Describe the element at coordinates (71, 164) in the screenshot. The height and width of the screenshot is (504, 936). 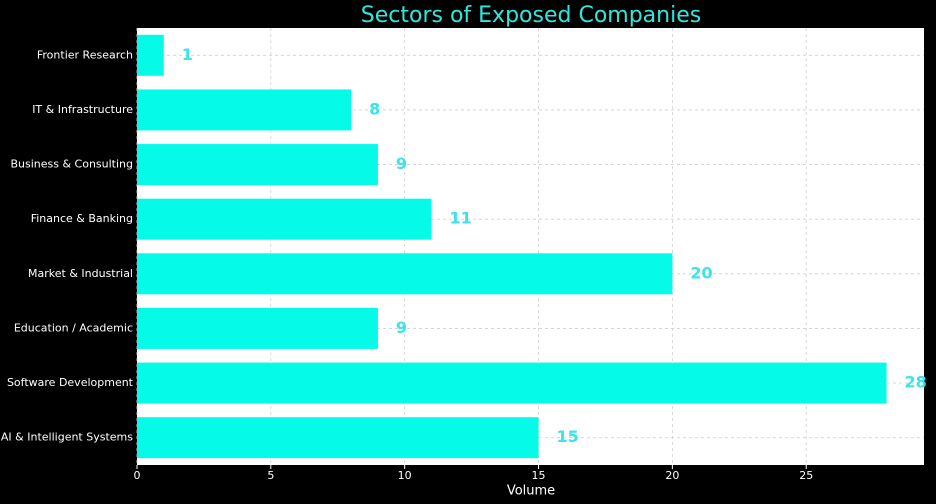
I see `y-tick-label: Business & Consulting` at that location.